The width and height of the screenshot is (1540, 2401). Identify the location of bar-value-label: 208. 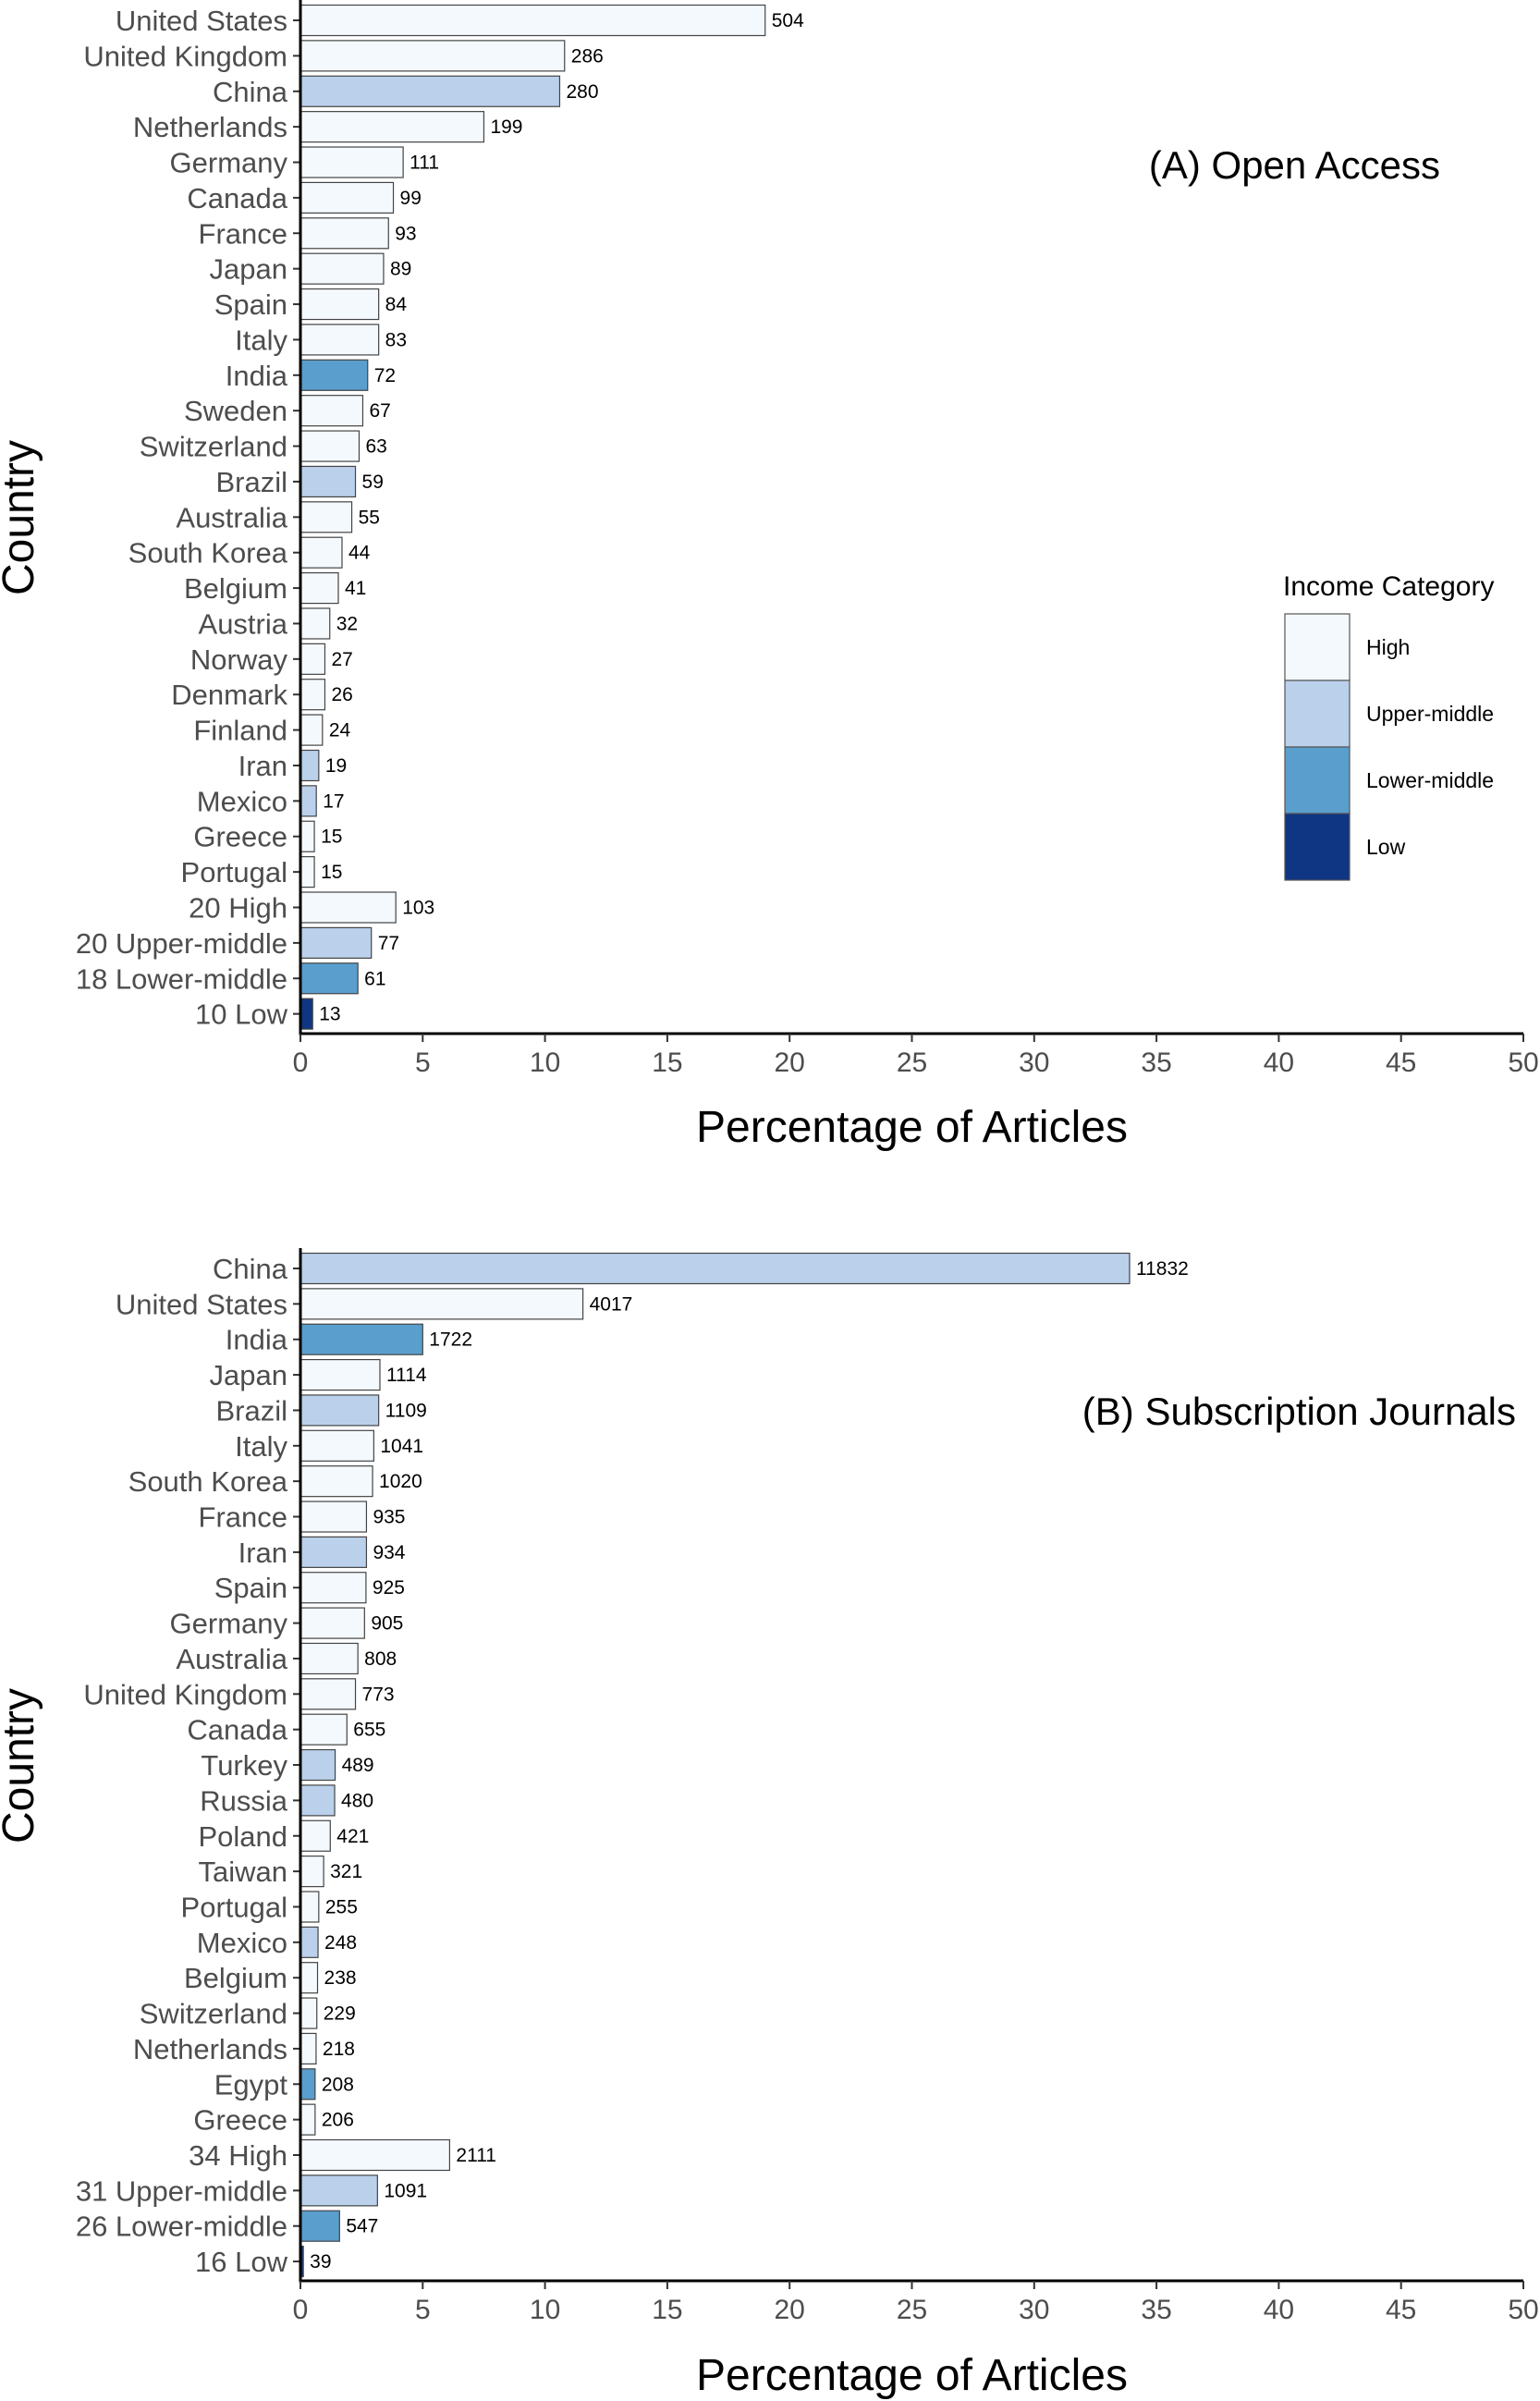
(338, 2084).